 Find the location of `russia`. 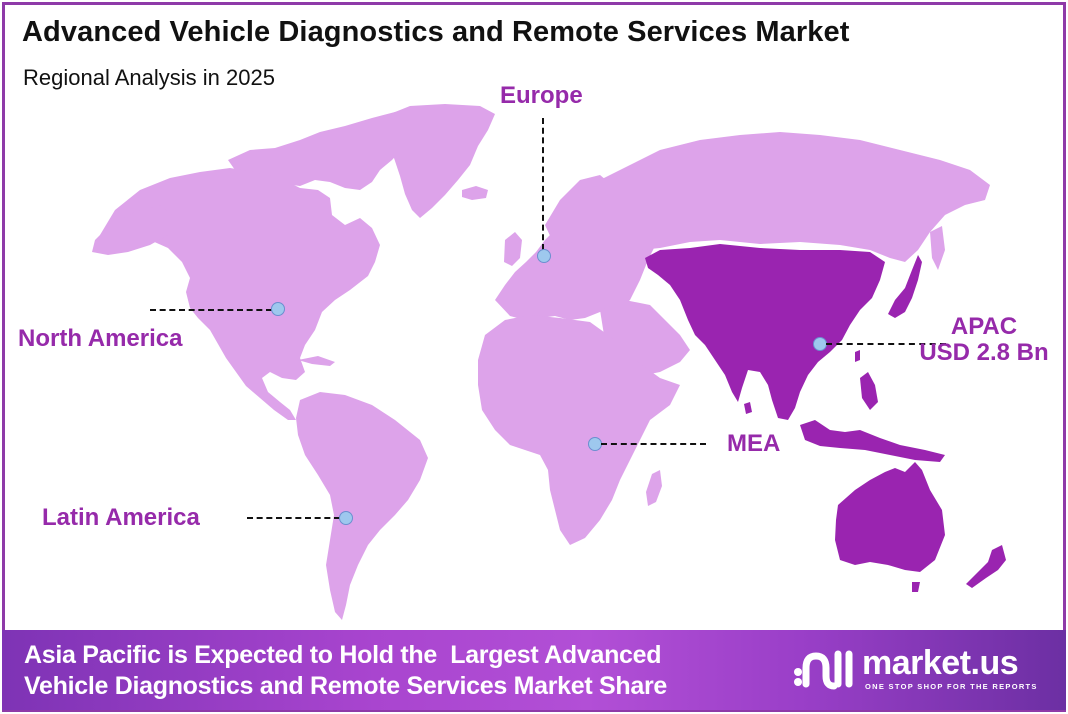

russia is located at coordinates (795, 197).